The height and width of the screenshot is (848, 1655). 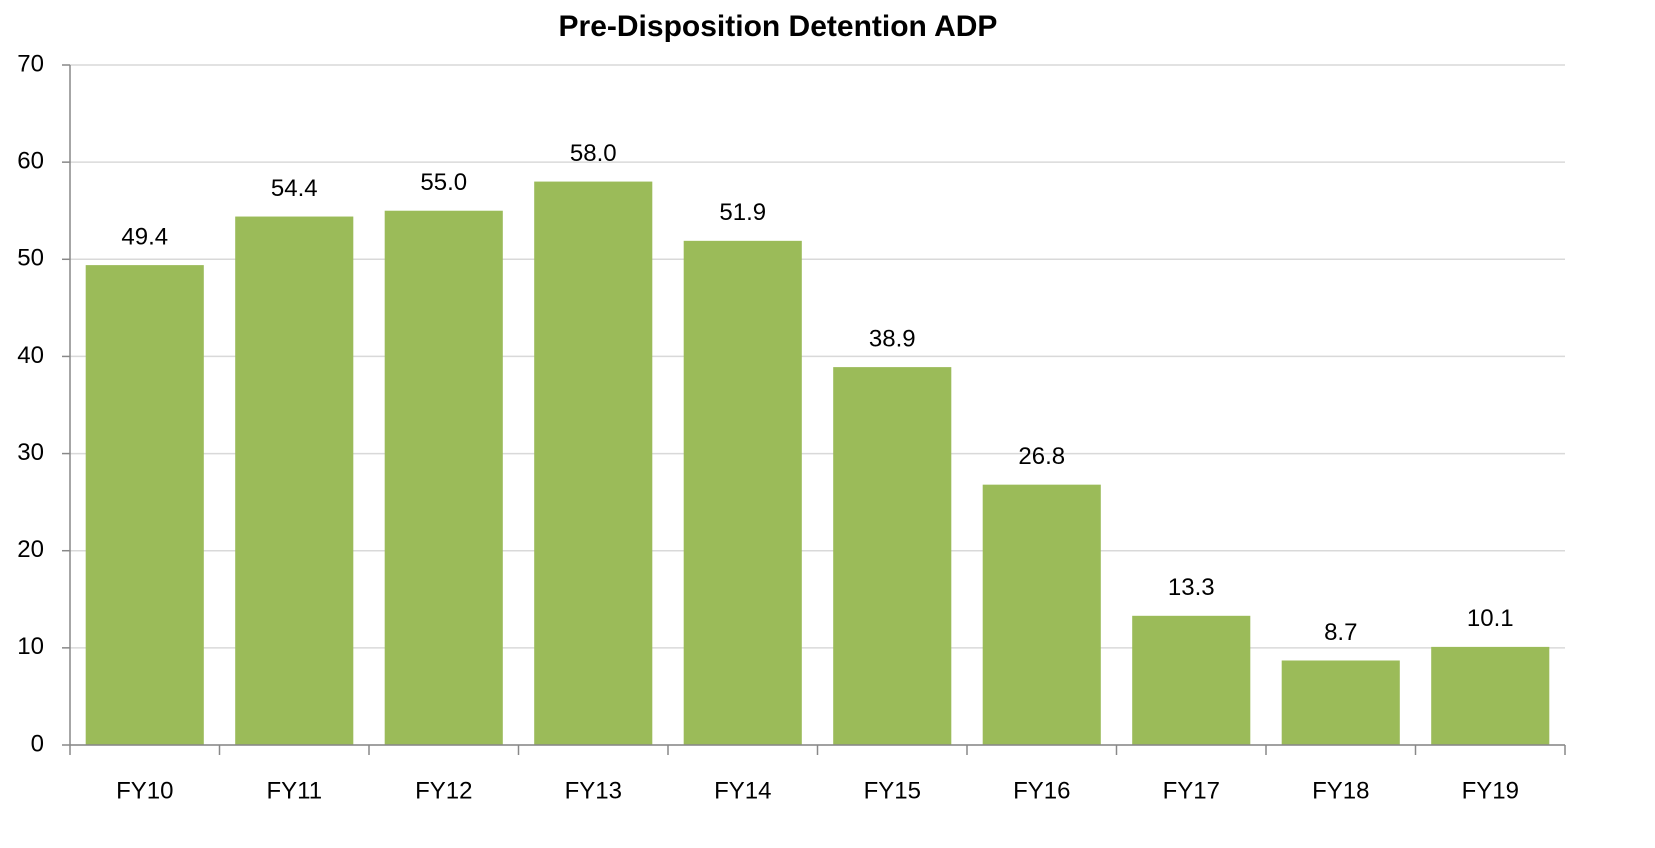 What do you see at coordinates (144, 236) in the screenshot?
I see `data-label: 49.4` at bounding box center [144, 236].